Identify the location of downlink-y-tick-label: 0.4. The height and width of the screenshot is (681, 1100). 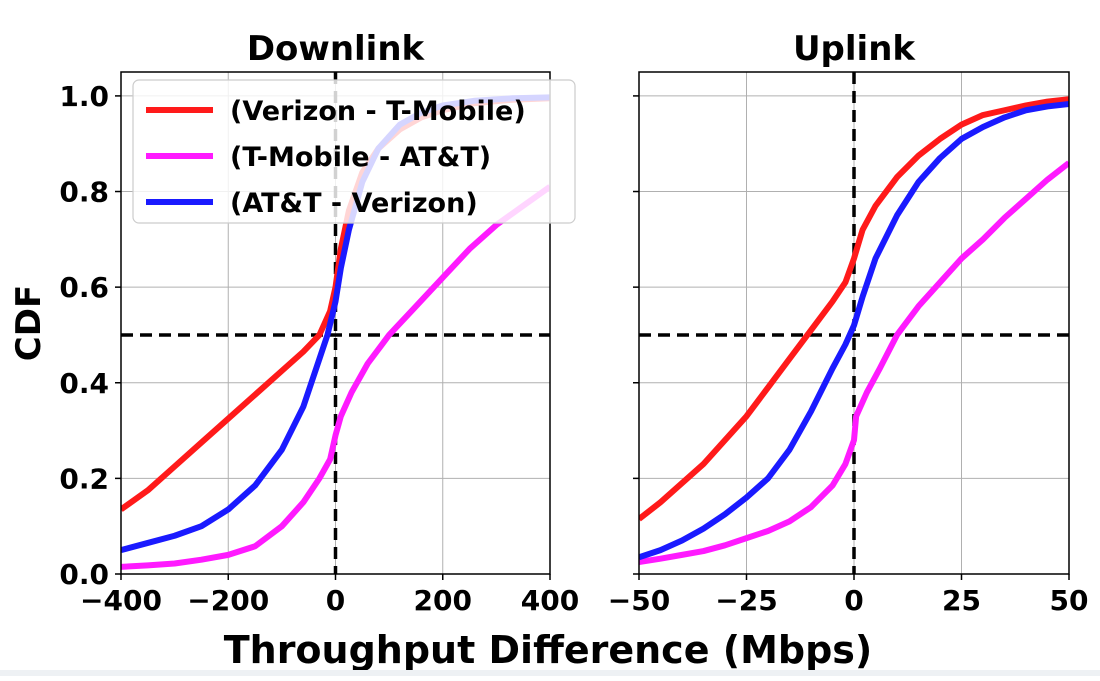
(84, 383).